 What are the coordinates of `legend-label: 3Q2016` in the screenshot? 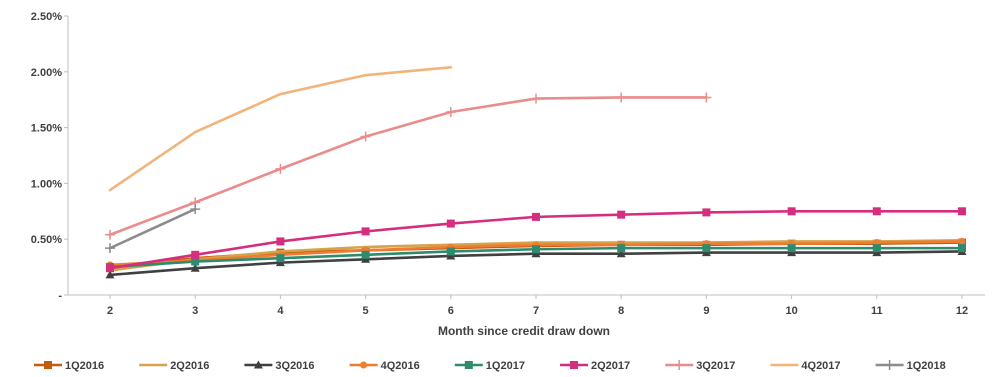 It's located at (294, 366).